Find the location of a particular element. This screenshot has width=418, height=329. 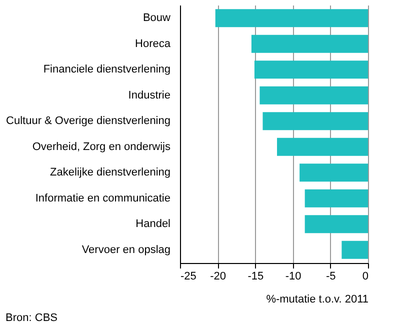

y-tick-label: Bouw is located at coordinates (156, 18).